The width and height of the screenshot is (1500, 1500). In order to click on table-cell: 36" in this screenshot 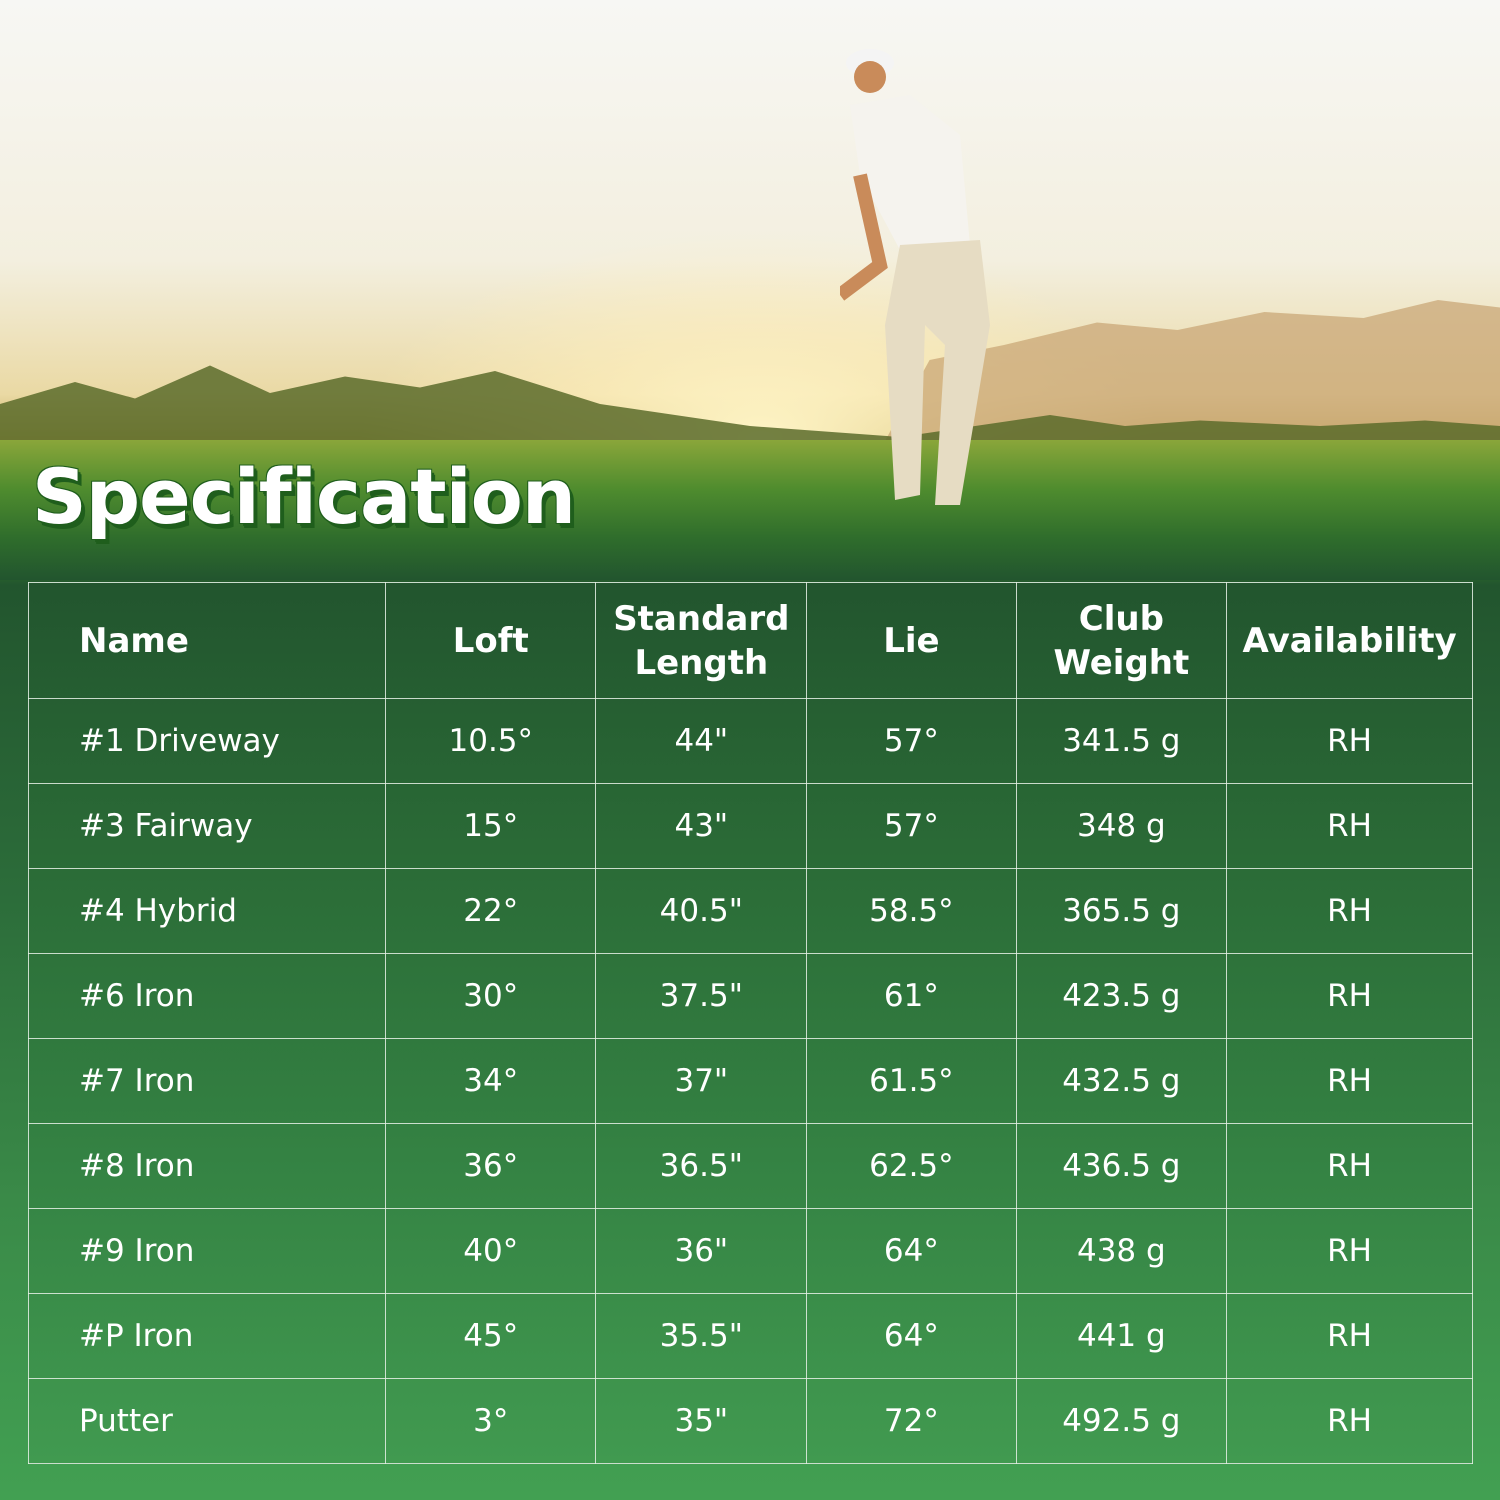, I will do `click(701, 1251)`.